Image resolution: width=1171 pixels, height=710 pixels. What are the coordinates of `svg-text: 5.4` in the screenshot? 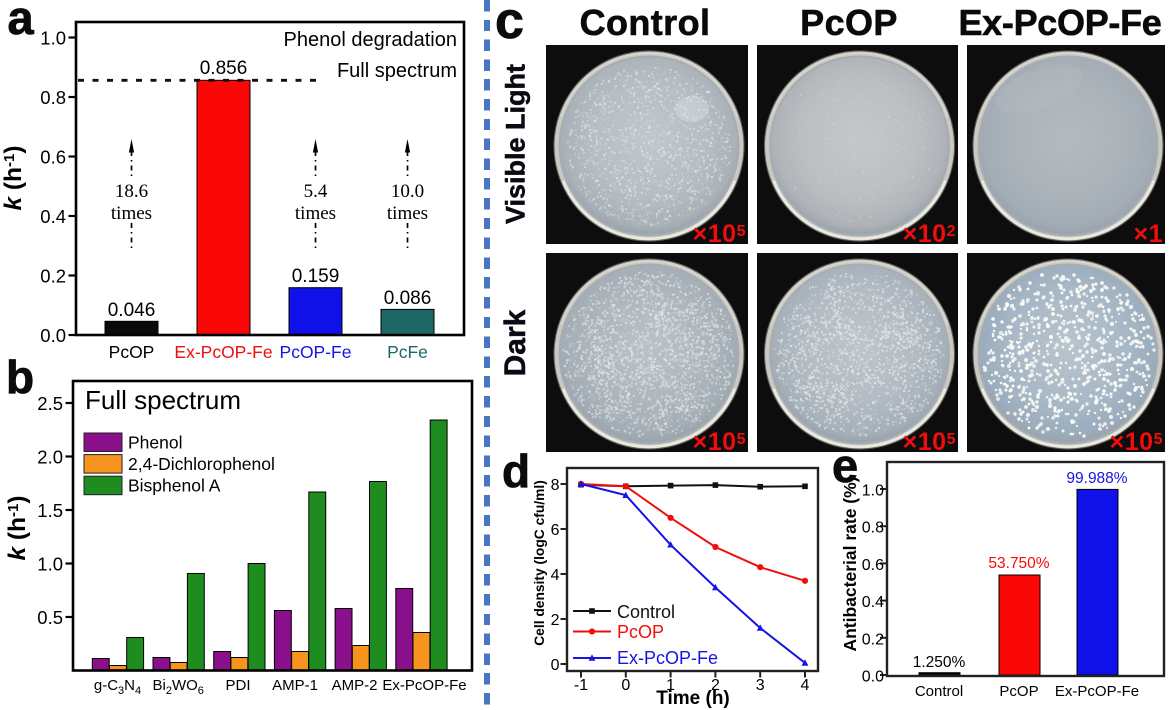 It's located at (316, 191).